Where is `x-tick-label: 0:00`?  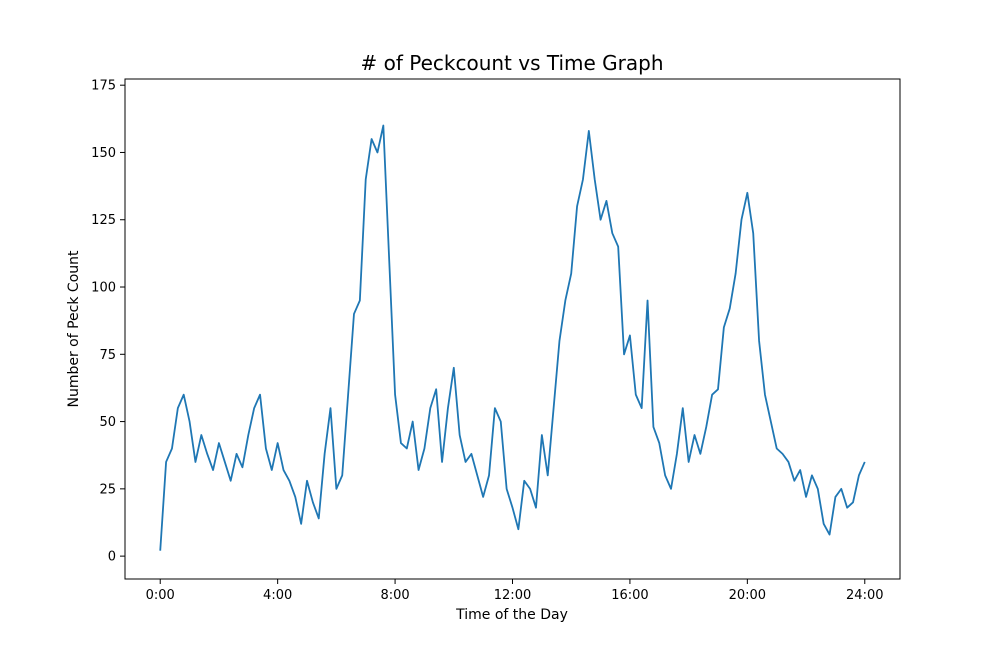
x-tick-label: 0:00 is located at coordinates (160, 595).